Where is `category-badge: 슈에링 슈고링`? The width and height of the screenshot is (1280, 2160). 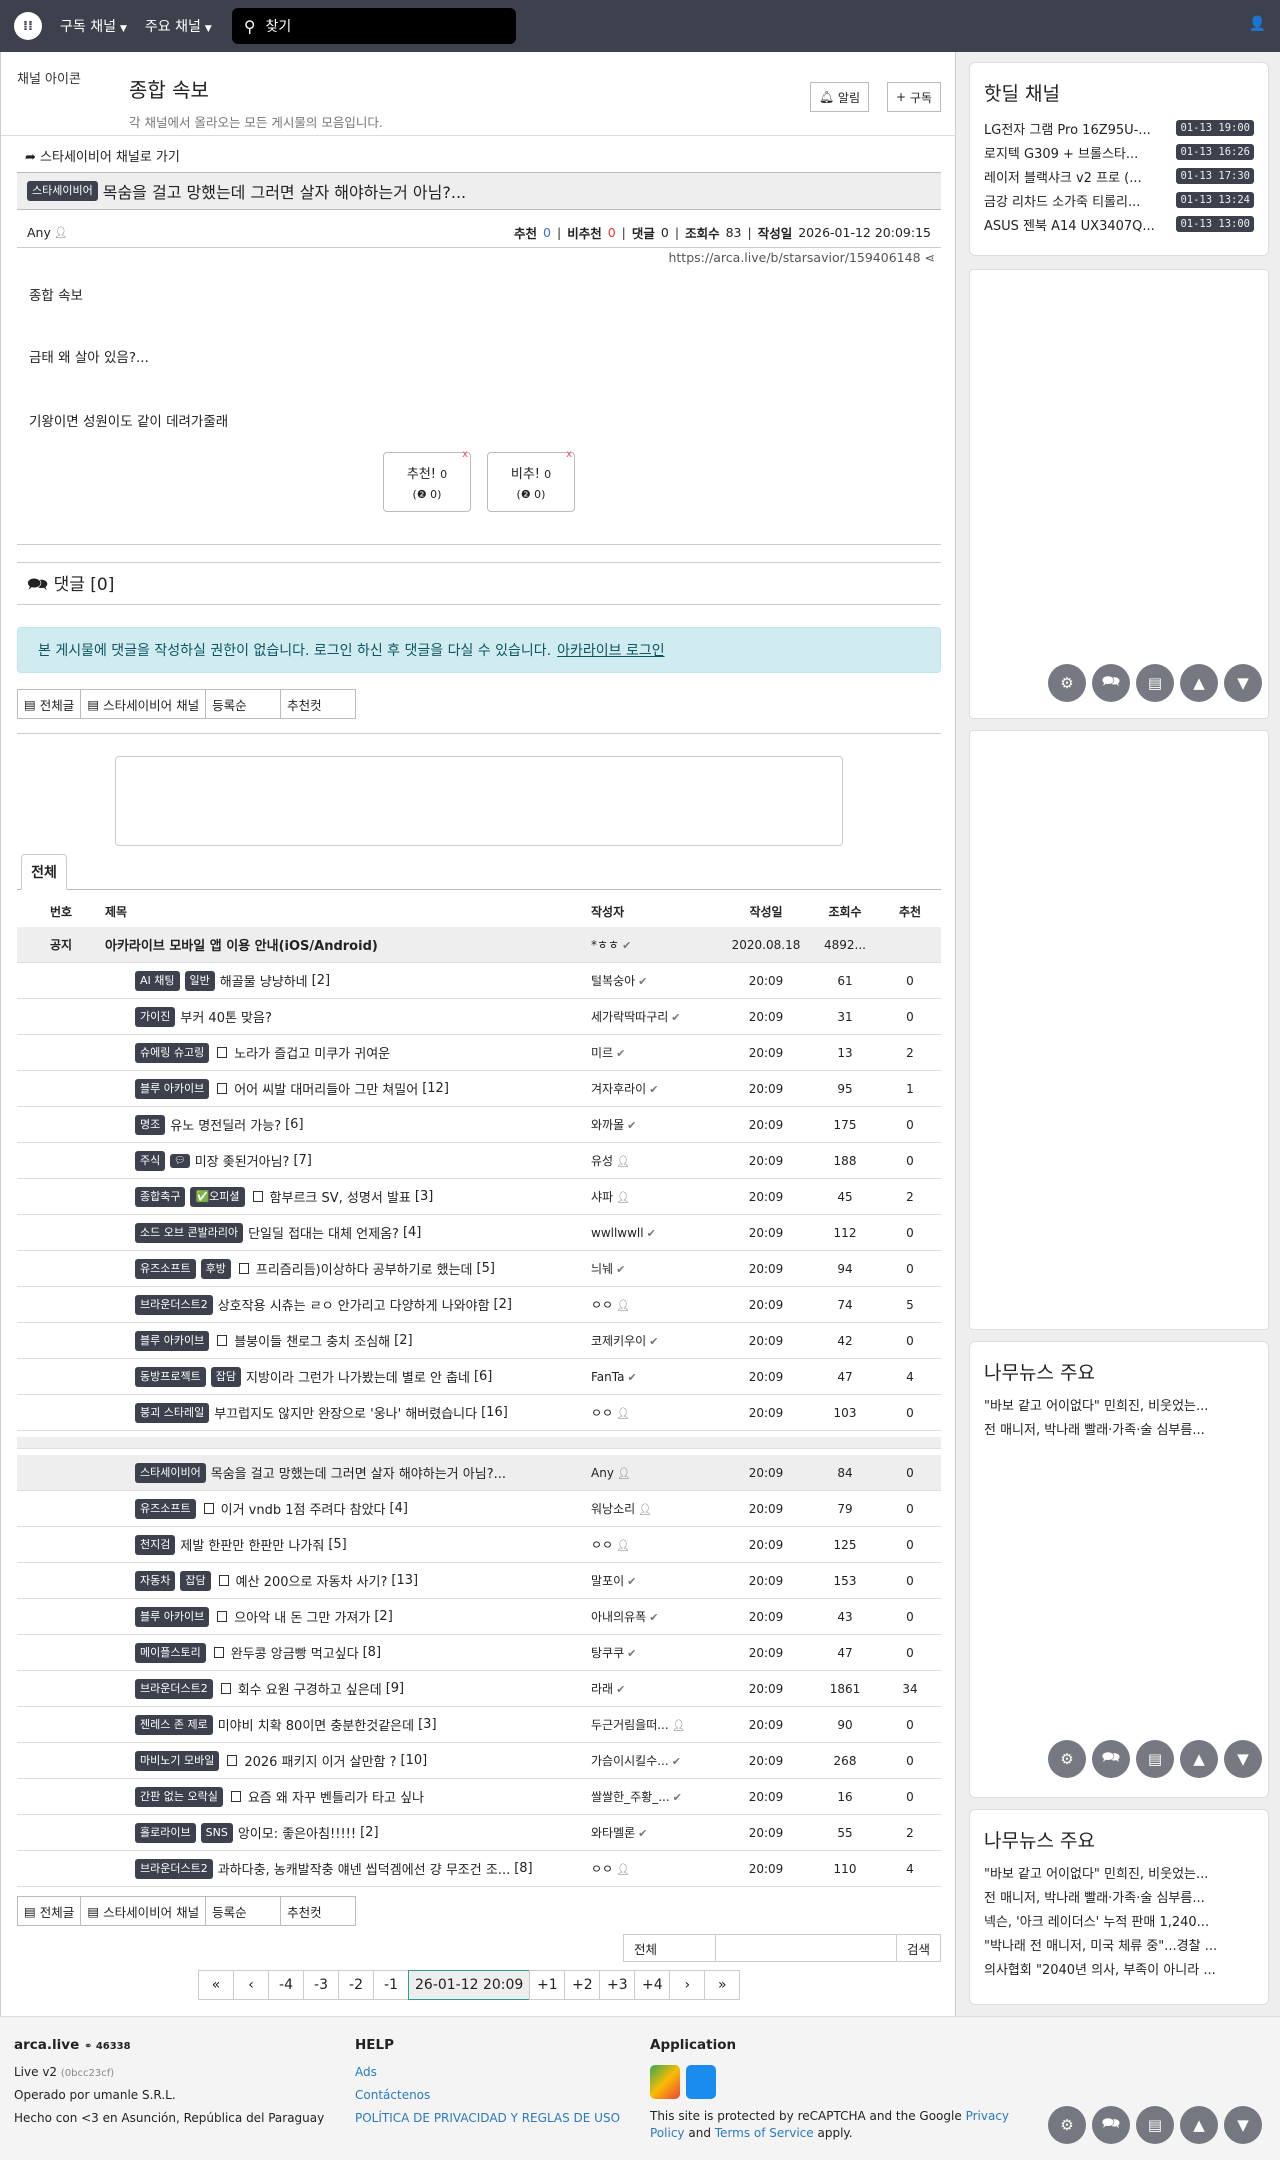 category-badge: 슈에링 슈고링 is located at coordinates (172, 1052).